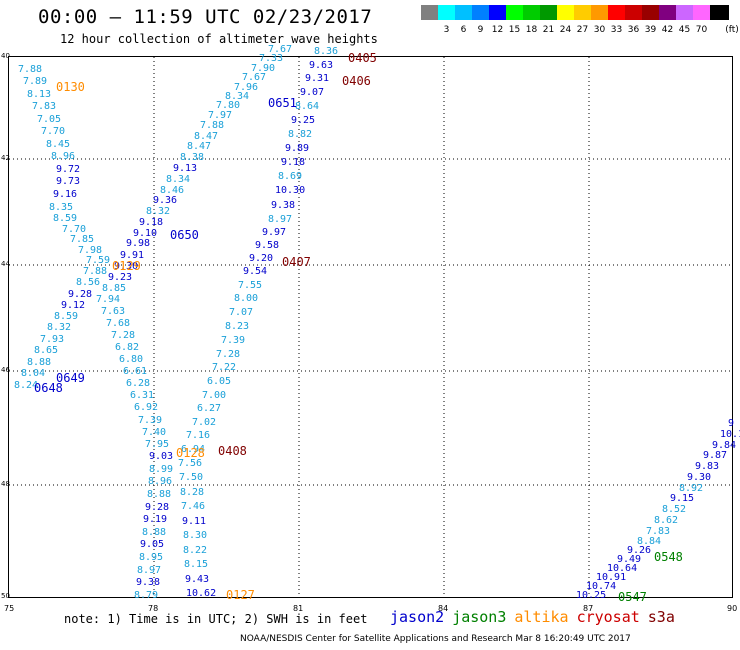 This screenshot has width=740, height=650. I want to click on map-title: 00:00 – 11:59 UTC 02/23/2017, so click(205, 17).